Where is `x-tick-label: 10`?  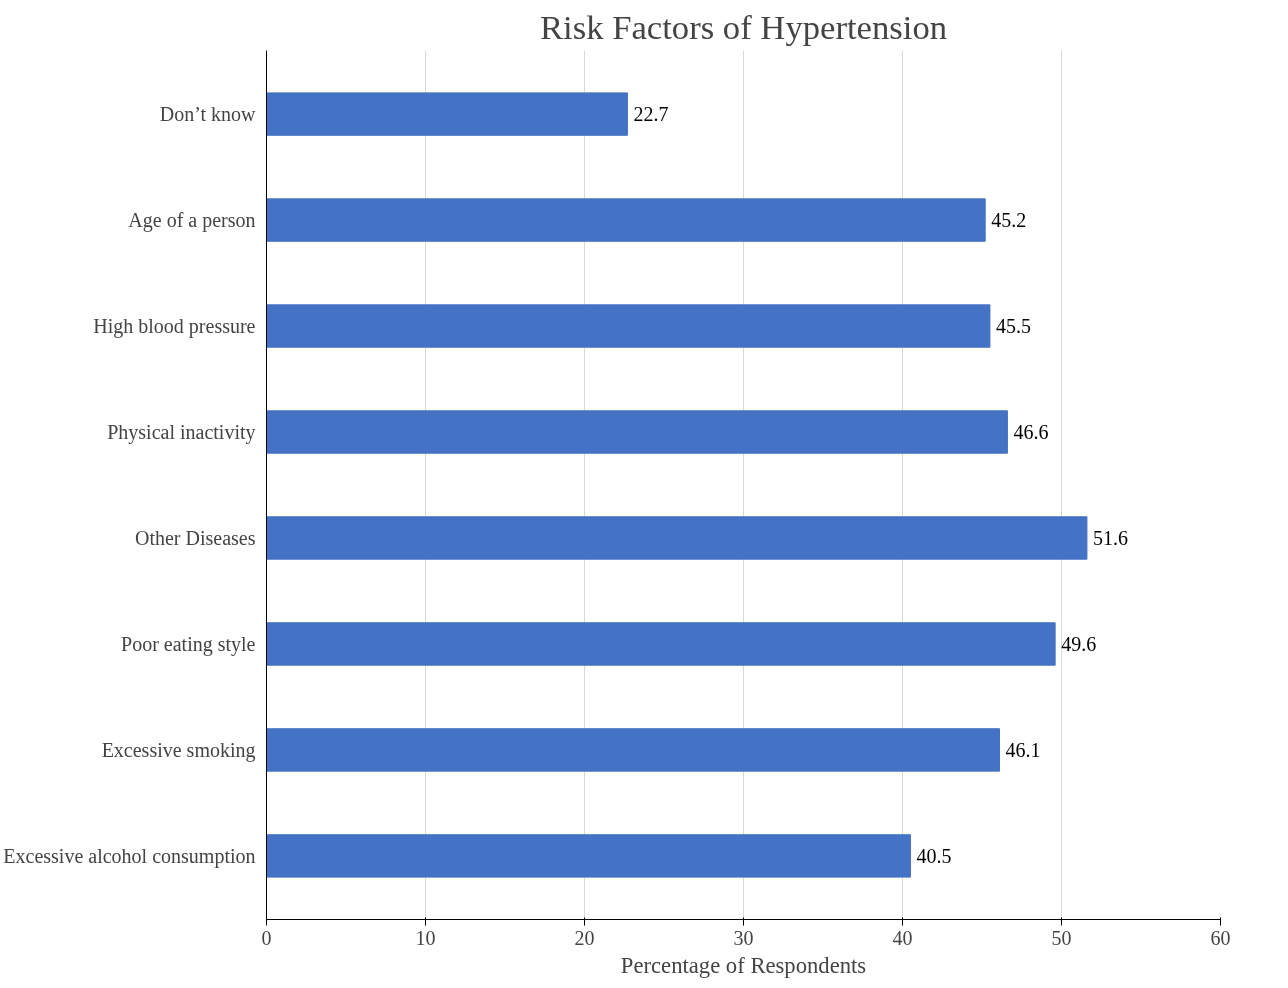
x-tick-label: 10 is located at coordinates (425, 937).